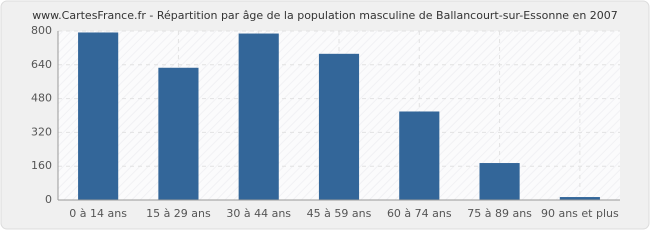 This screenshot has width=650, height=240. Describe the element at coordinates (41, 30) in the screenshot. I see `y-tick-label: 800` at that location.